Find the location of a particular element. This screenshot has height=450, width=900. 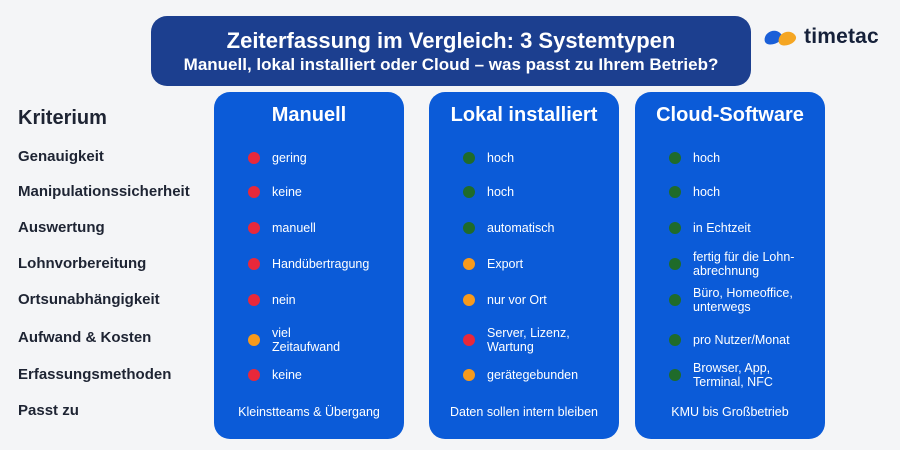

rating-cell: Server, Lizenz, Wartung is located at coordinates (516, 340).